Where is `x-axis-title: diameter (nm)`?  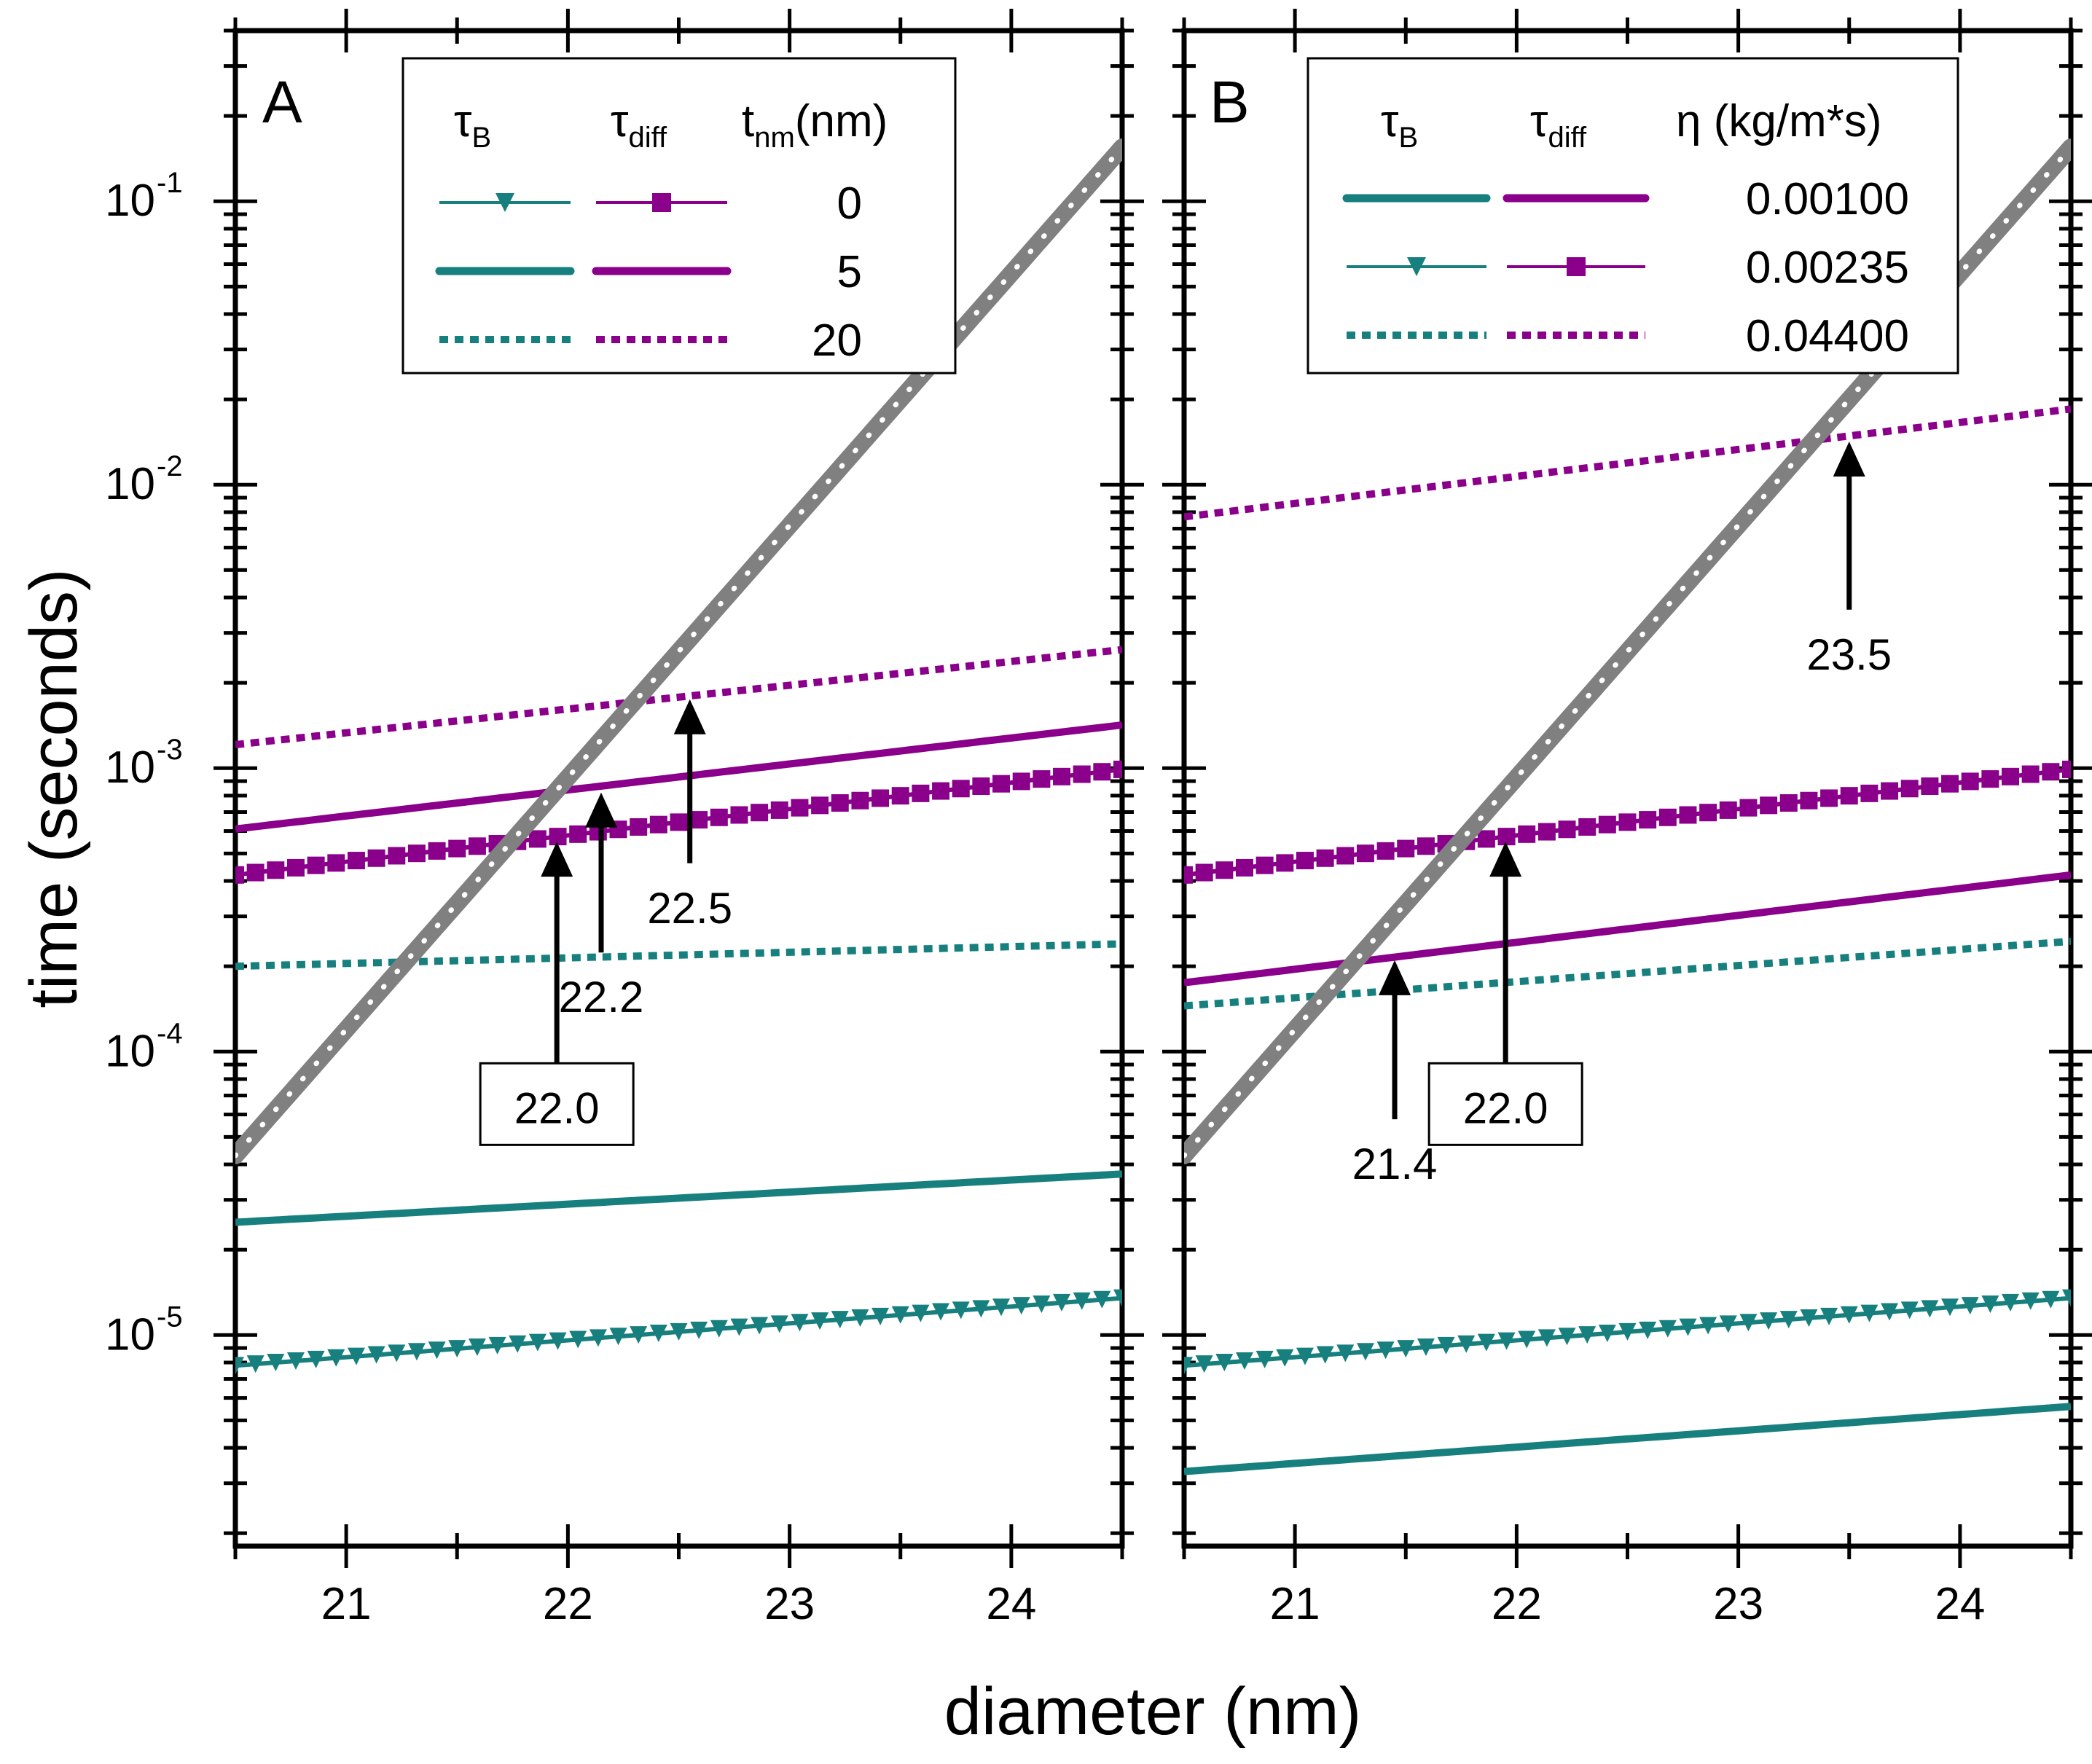 x-axis-title: diameter (nm) is located at coordinates (1153, 1711).